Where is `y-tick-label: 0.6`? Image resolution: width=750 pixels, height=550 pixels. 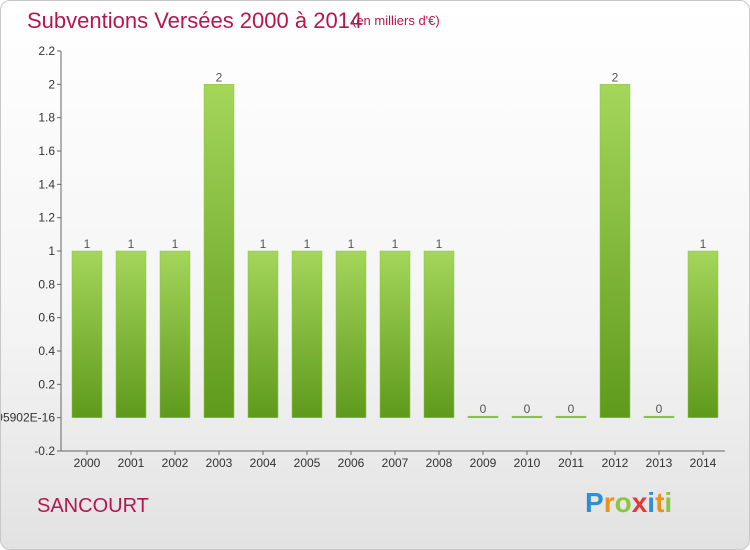 y-tick-label: 0.6 is located at coordinates (46, 318).